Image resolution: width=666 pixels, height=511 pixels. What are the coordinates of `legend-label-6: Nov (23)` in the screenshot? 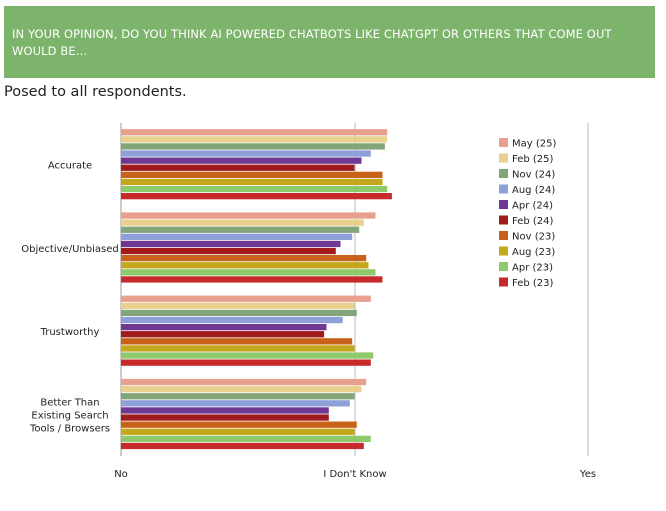 It's located at (533, 237).